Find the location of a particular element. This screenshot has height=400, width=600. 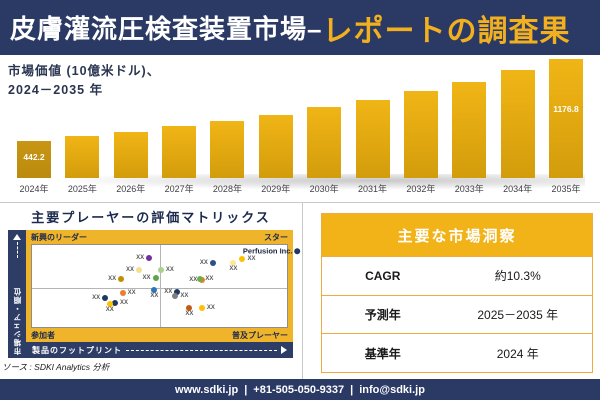

bar-2027年 is located at coordinates (179, 152).